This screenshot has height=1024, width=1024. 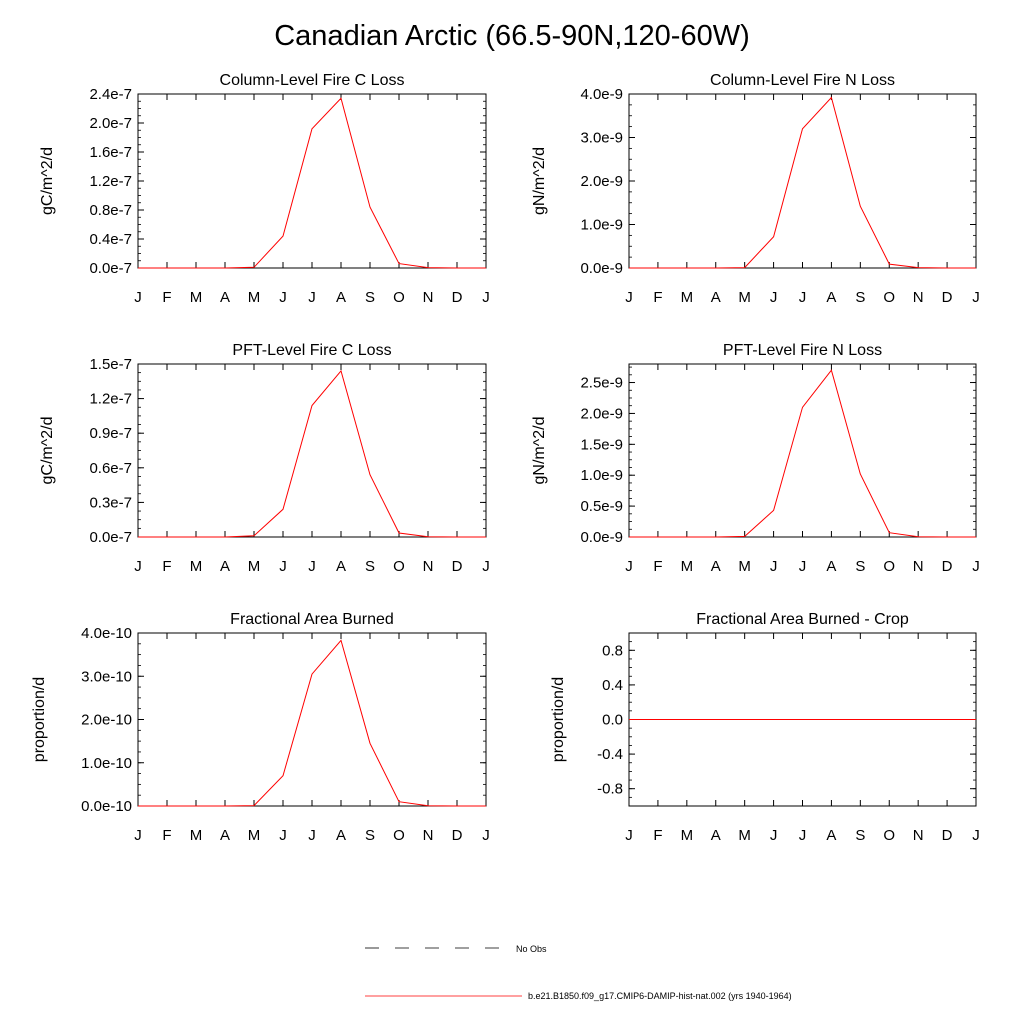 What do you see at coordinates (106, 676) in the screenshot?
I see `y-tick-label: 3.0e-10` at bounding box center [106, 676].